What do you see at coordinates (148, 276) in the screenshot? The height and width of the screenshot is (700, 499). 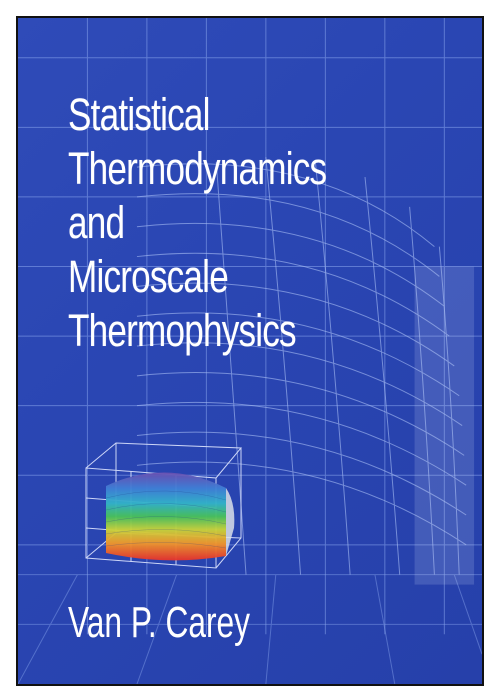 I see `title-line-4: Microscale` at bounding box center [148, 276].